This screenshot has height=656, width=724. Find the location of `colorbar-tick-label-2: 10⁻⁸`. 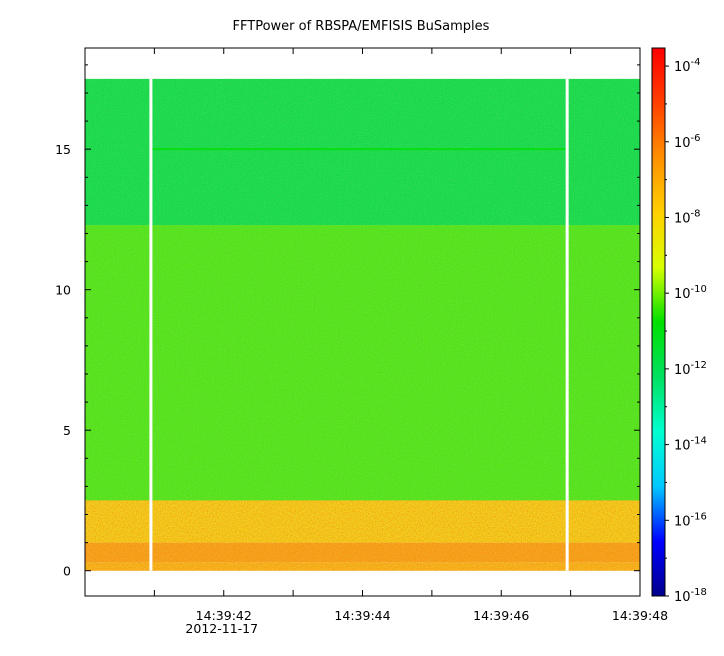

colorbar-tick-label-2: 10⁻⁸ is located at coordinates (687, 217).